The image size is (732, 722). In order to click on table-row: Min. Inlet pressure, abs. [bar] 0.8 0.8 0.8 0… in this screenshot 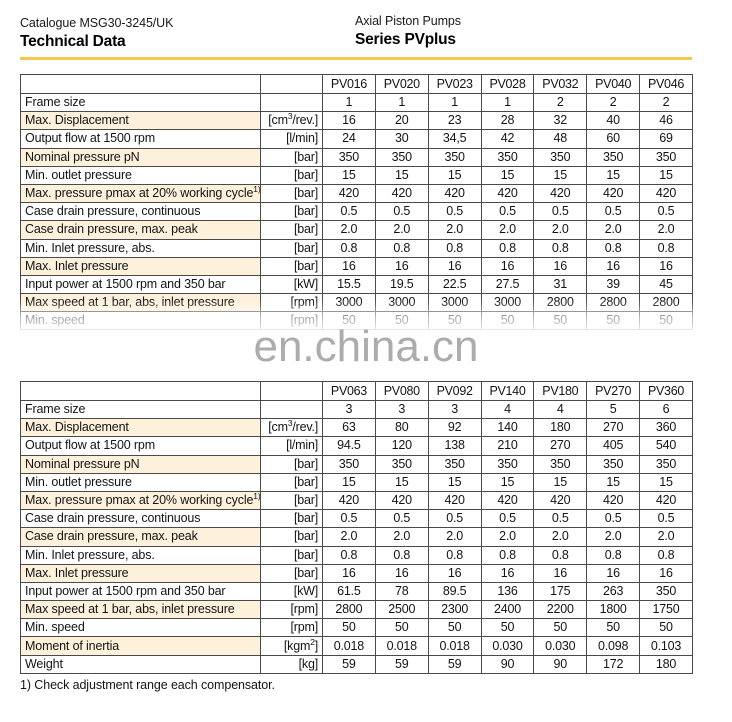, I will do `click(356, 555)`.